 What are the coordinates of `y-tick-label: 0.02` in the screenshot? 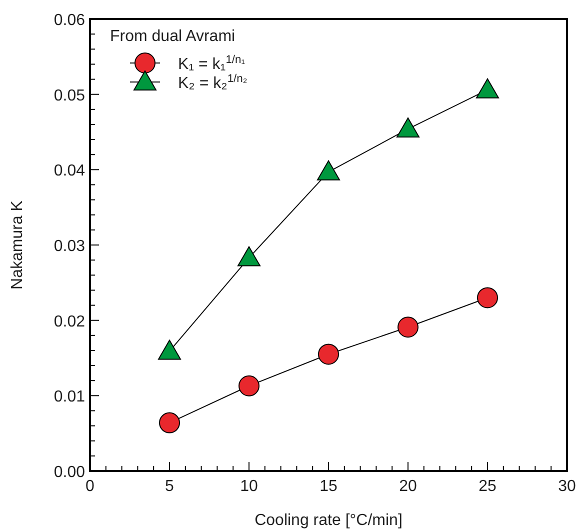 It's located at (70, 321).